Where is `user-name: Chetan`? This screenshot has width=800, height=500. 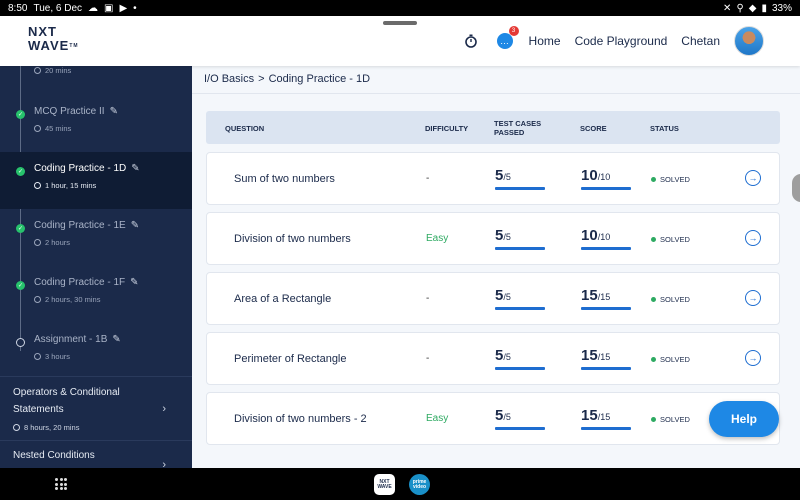 user-name: Chetan is located at coordinates (700, 41).